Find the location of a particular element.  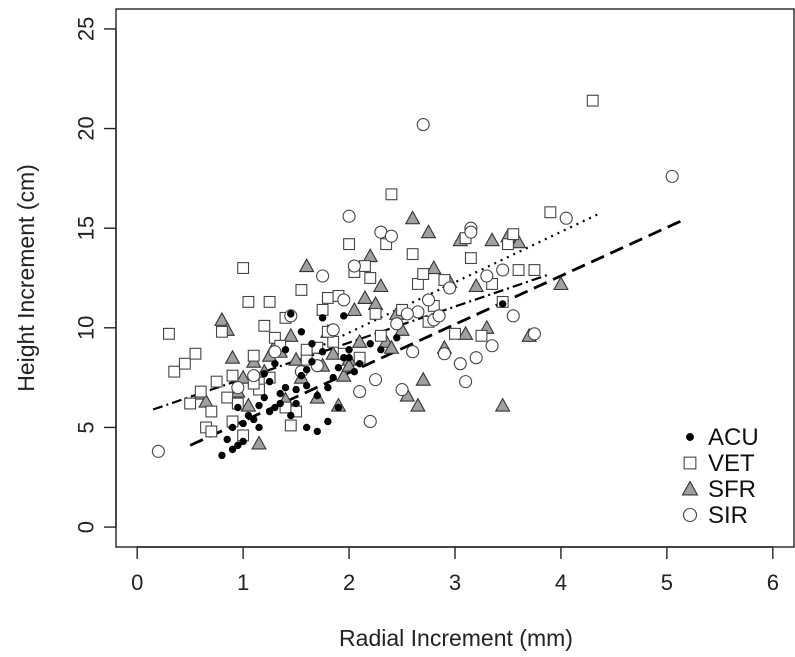

legend-label-sir: SIR is located at coordinates (728, 515).